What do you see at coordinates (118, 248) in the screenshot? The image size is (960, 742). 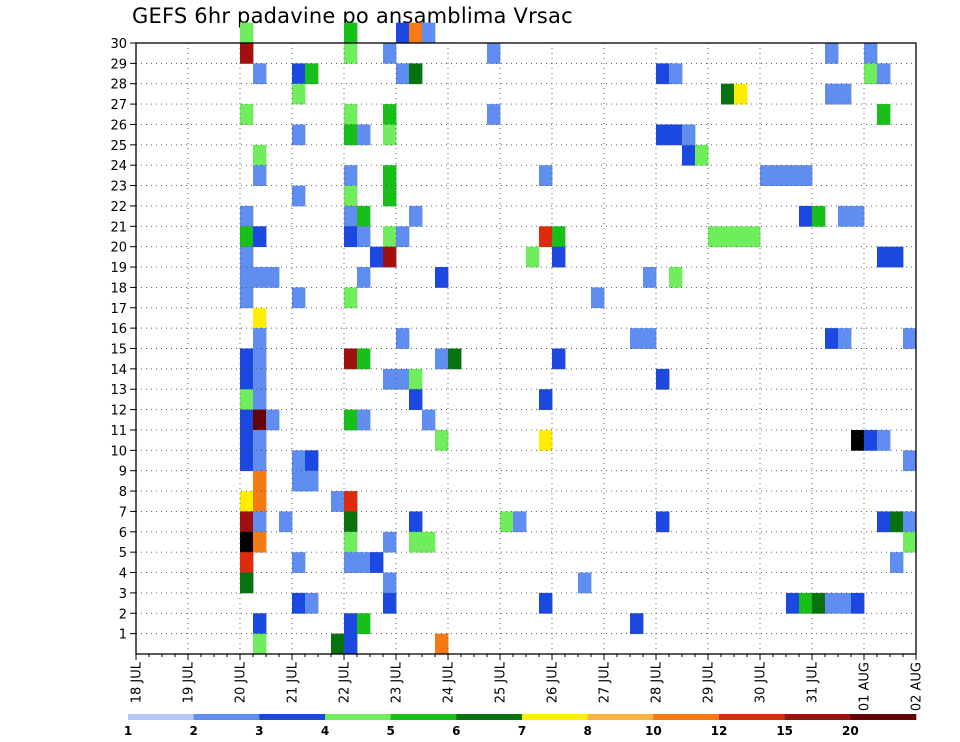 I see `y-tick-label: 20` at bounding box center [118, 248].